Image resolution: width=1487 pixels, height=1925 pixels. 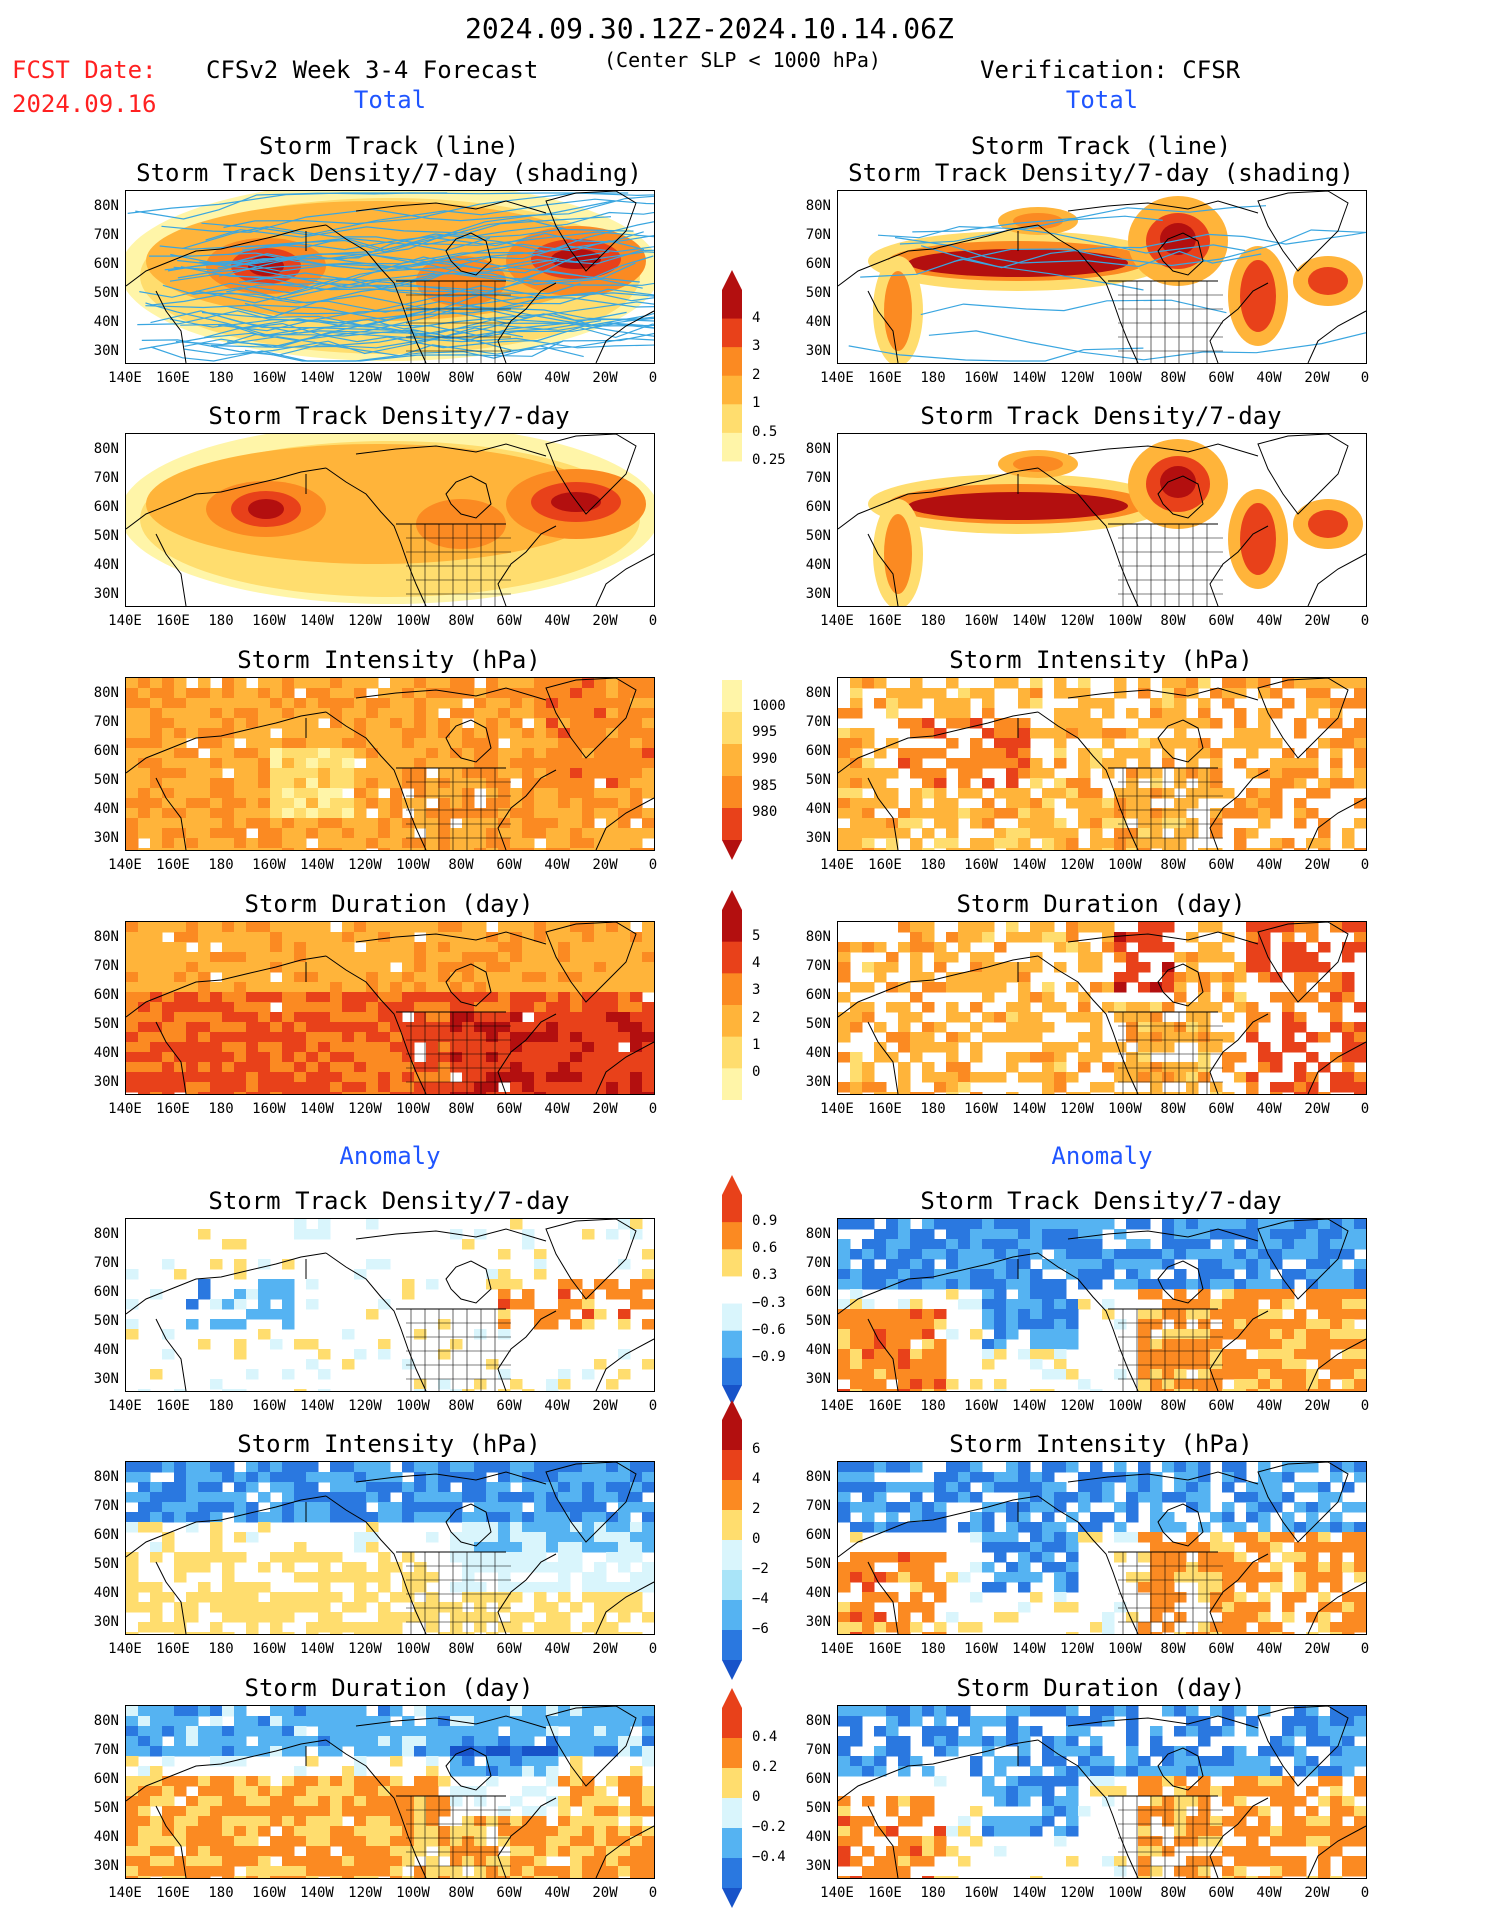 I want to click on lat-tick-label: 80N, so click(x=818, y=449).